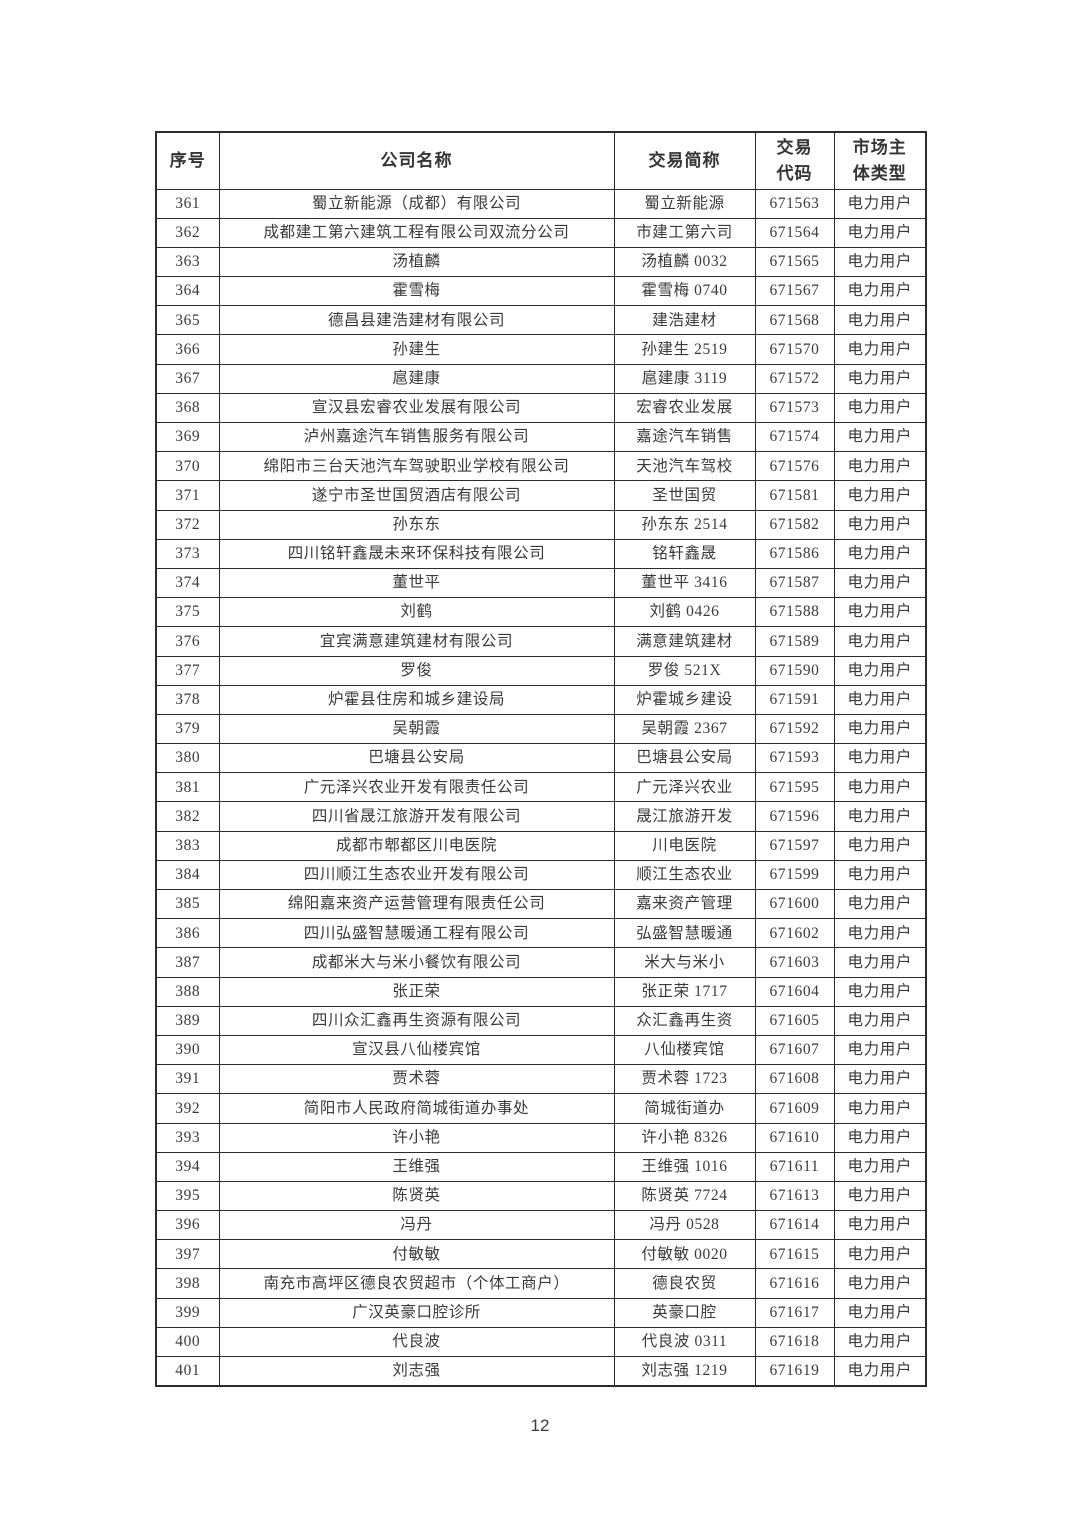 This screenshot has height=1528, width=1080. What do you see at coordinates (684, 1108) in the screenshot?
I see `cell-abbr: 简城街道办` at bounding box center [684, 1108].